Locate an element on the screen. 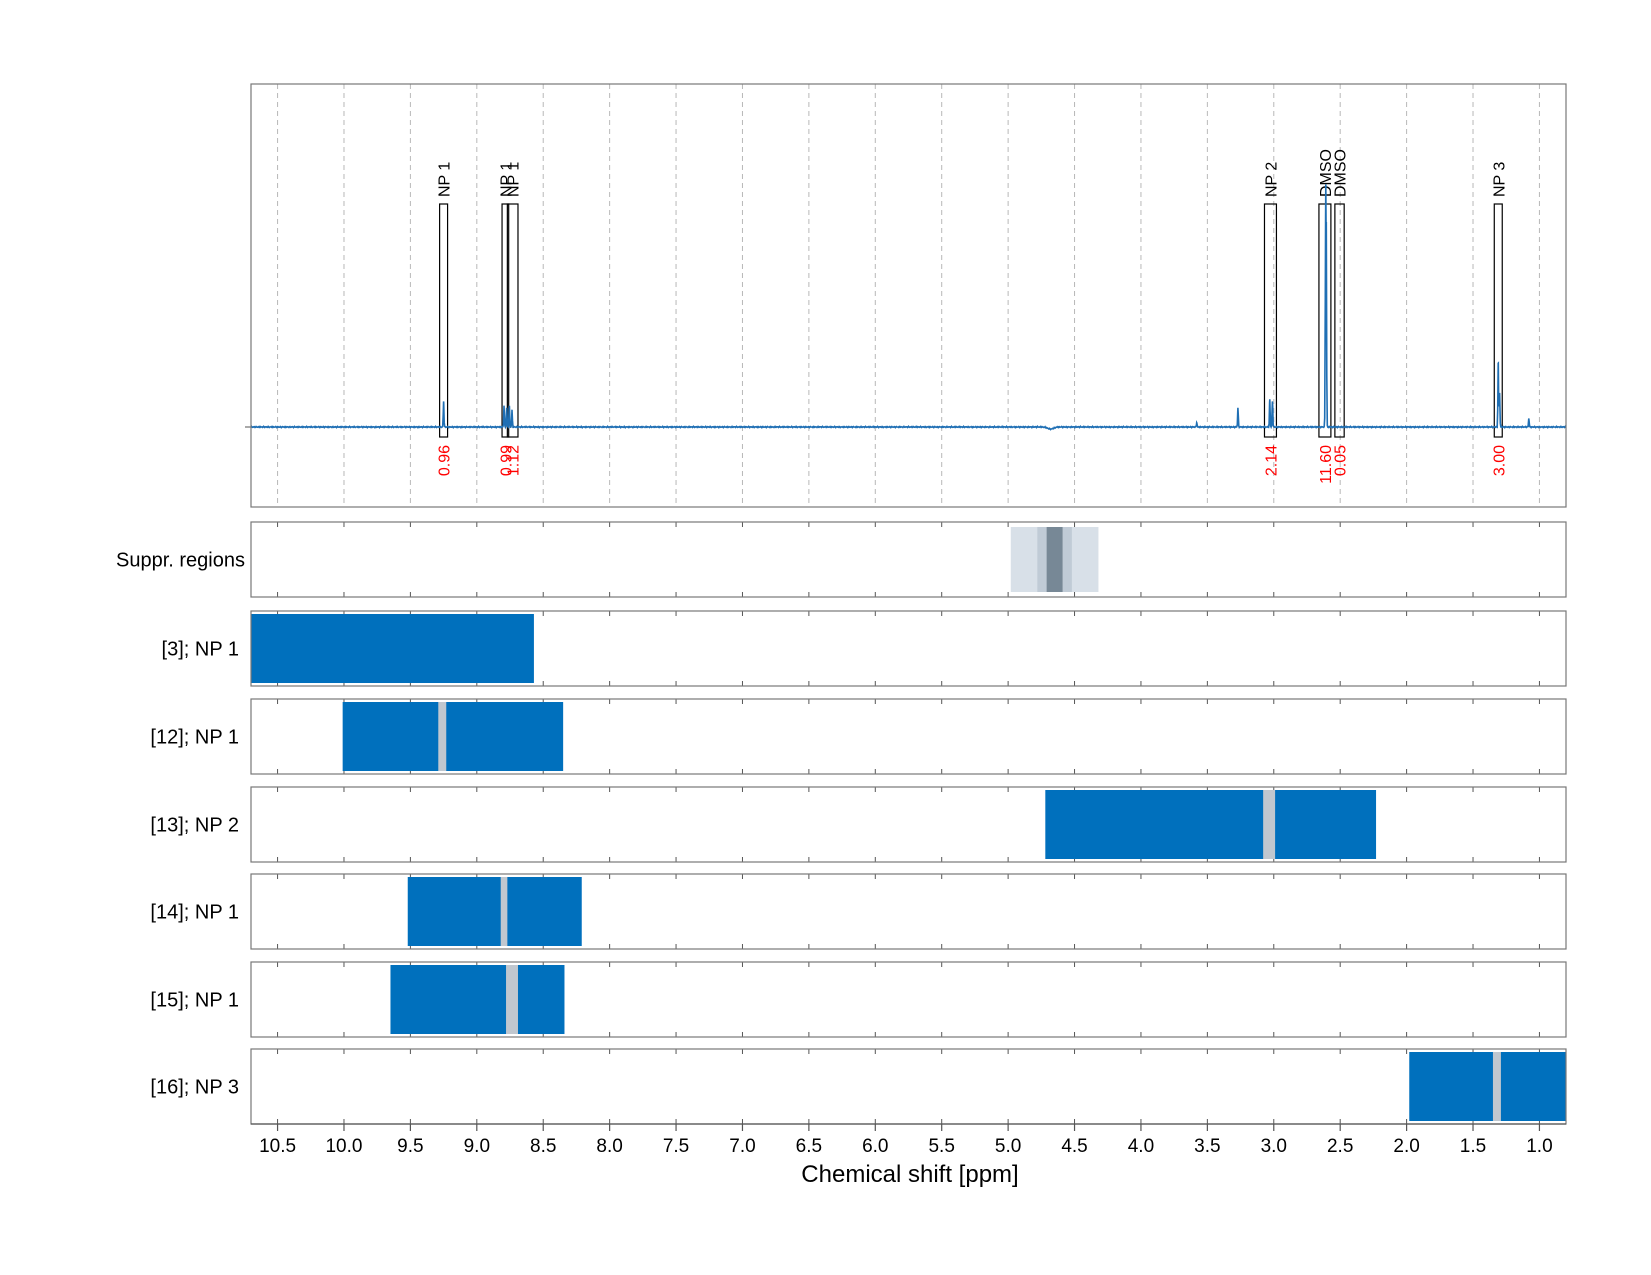 This screenshot has height=1275, width=1651. x-tick-label: 1.5 is located at coordinates (1473, 1146).